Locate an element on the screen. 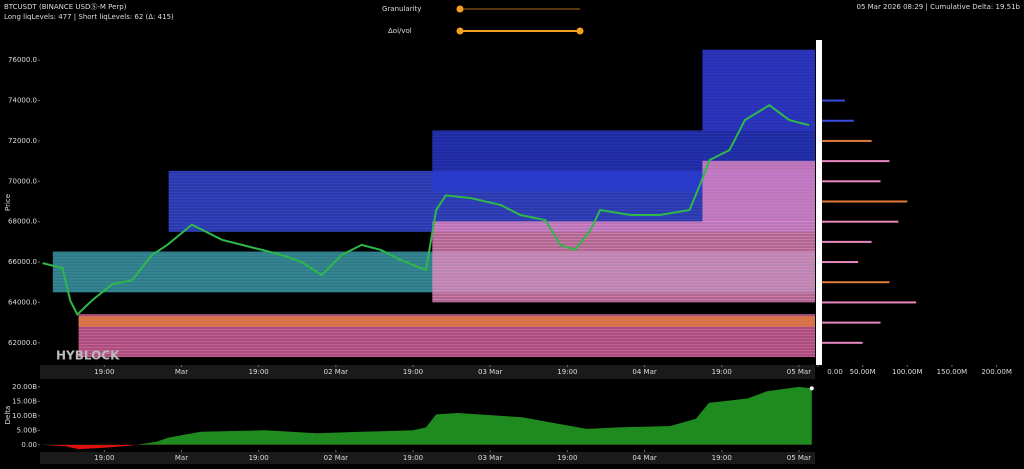  y-tick-label: 76000.0 is located at coordinates (22, 60).